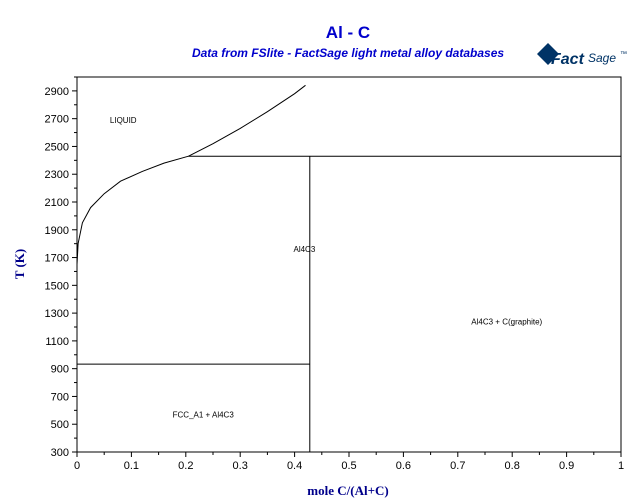 This screenshot has height=504, width=640. Describe the element at coordinates (19, 264) in the screenshot. I see `y-axis-label: T (K)` at that location.